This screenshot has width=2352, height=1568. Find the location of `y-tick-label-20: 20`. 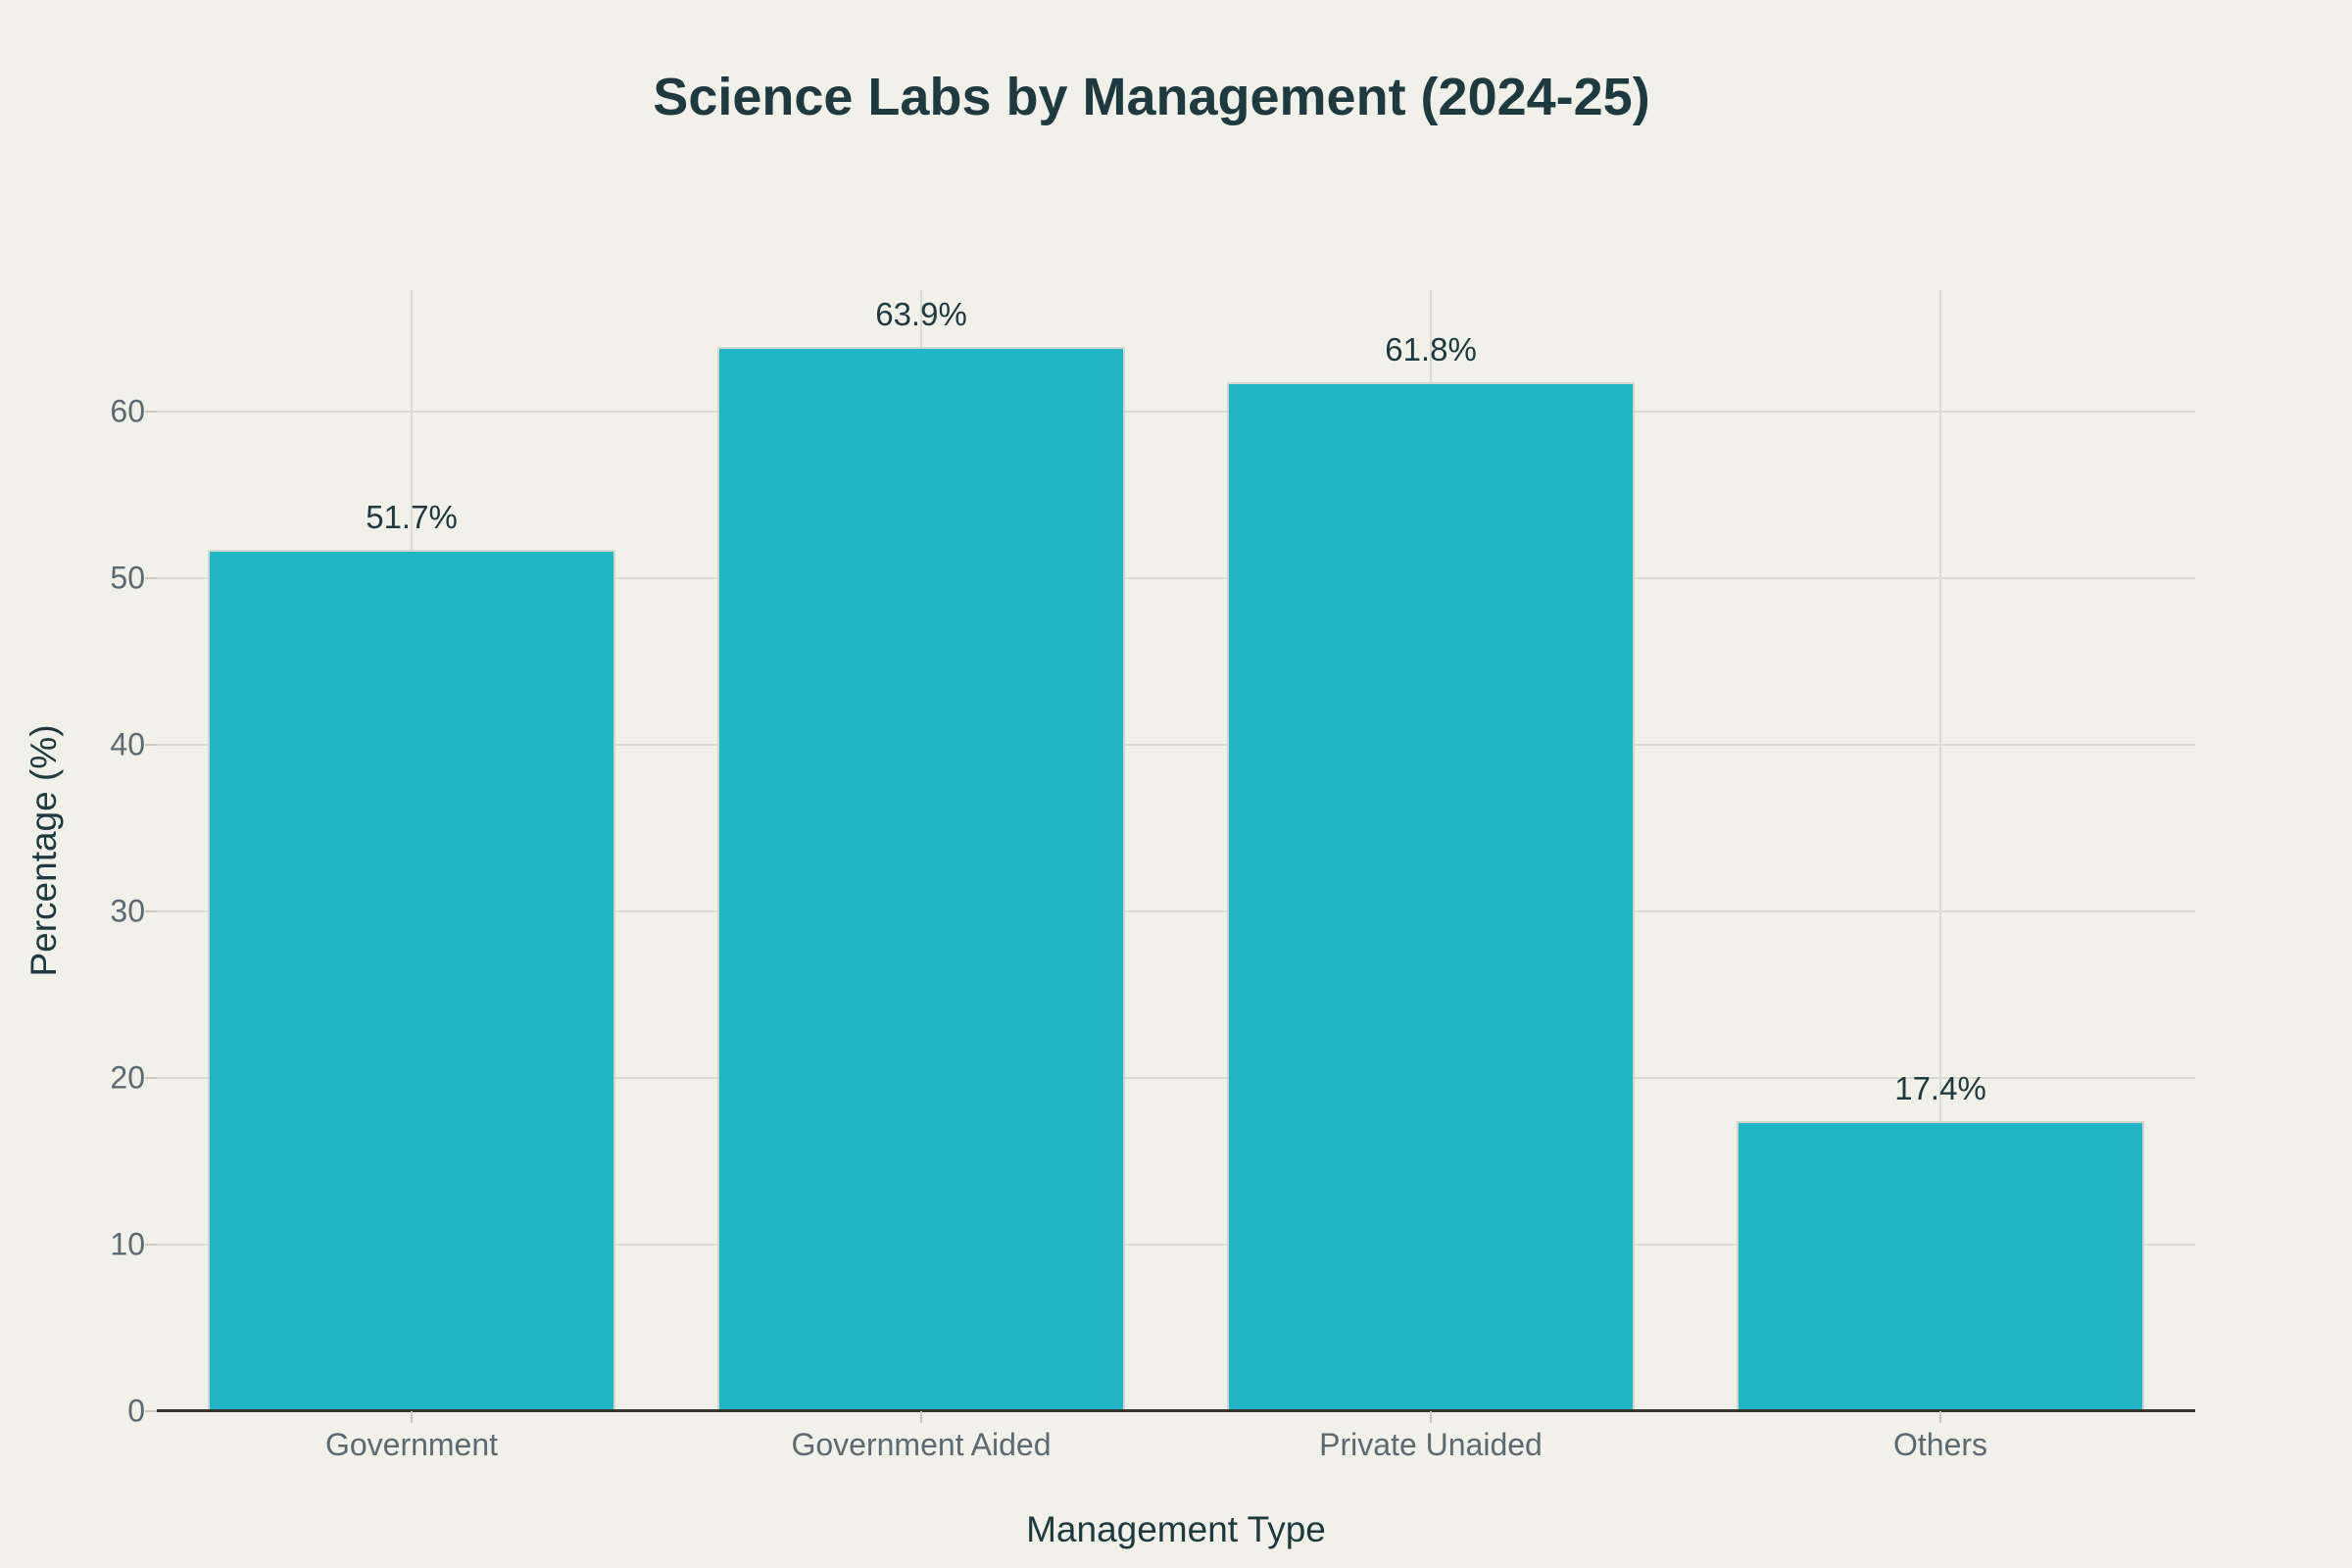

y-tick-label-20: 20 is located at coordinates (127, 1077).